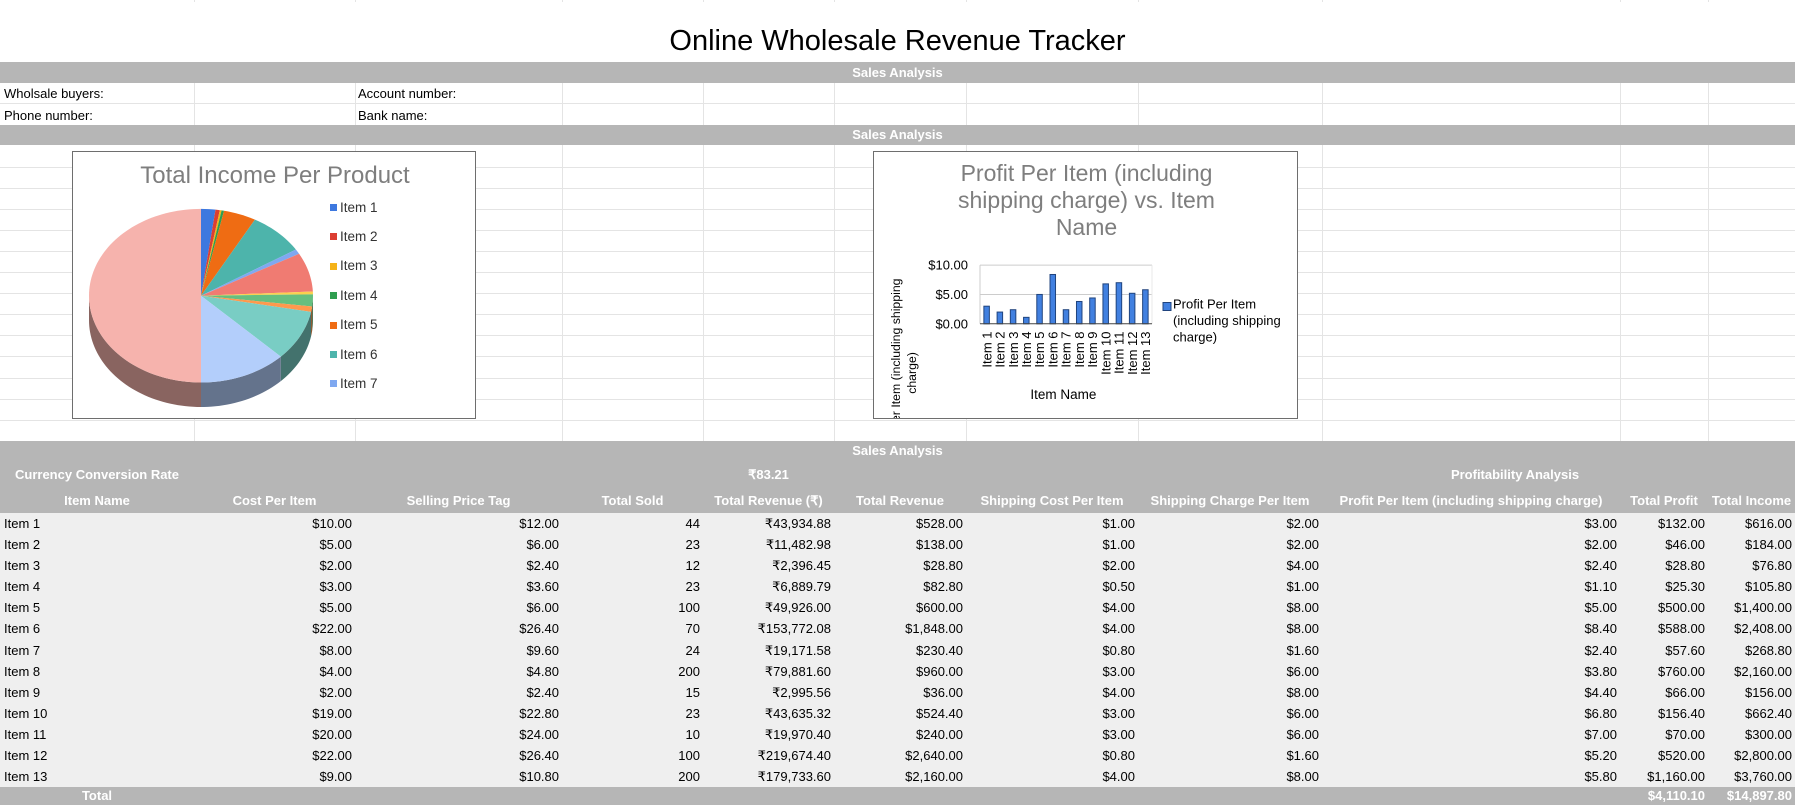 This screenshot has width=1795, height=807. Describe the element at coordinates (1227, 320) in the screenshot. I see `svg-text: (including shipping` at that location.